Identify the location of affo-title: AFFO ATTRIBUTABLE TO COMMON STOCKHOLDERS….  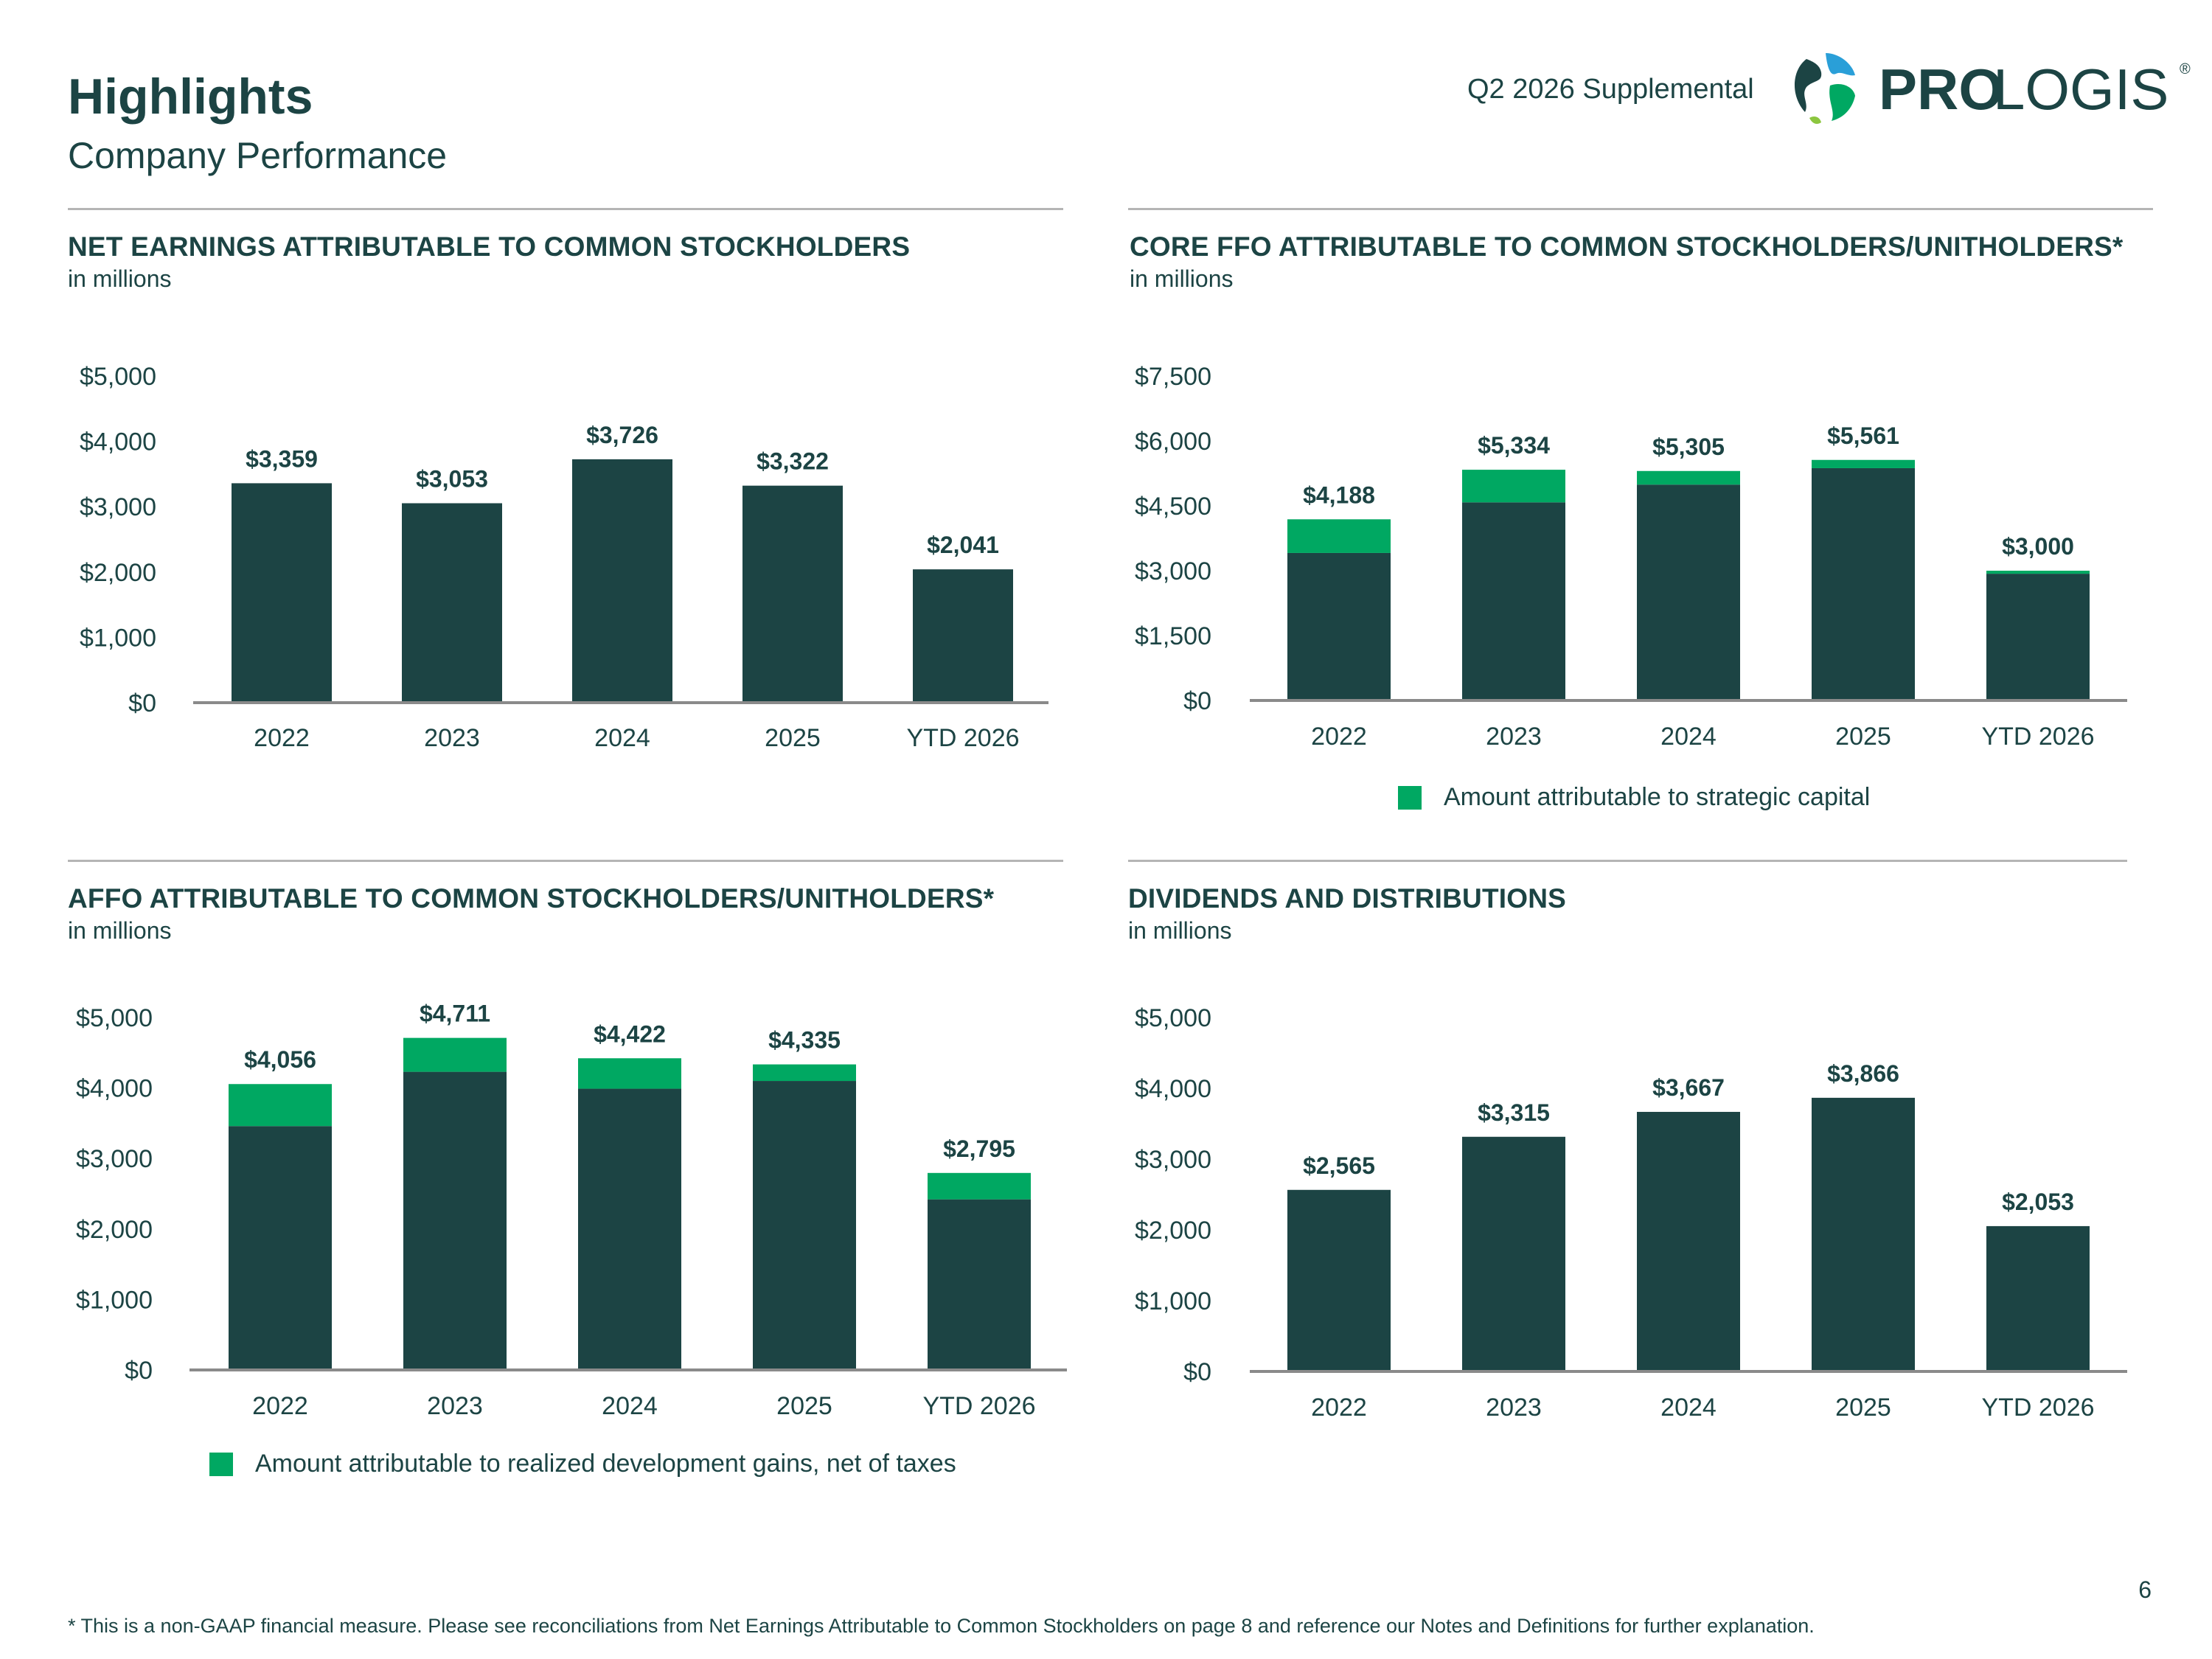
(531, 898).